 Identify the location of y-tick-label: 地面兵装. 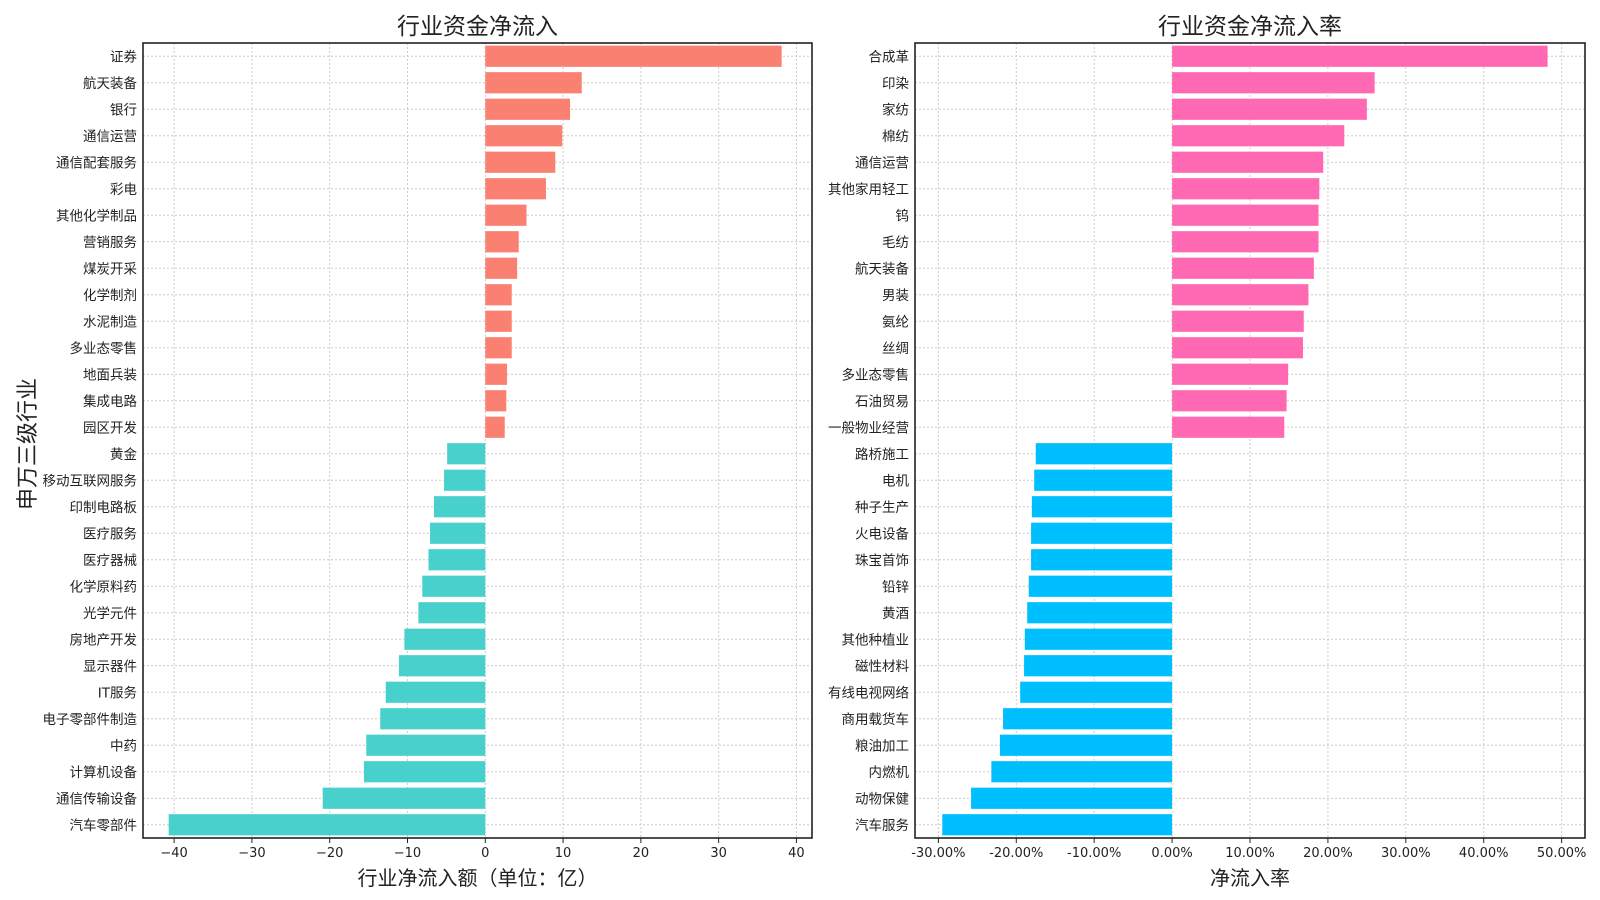
(110, 375).